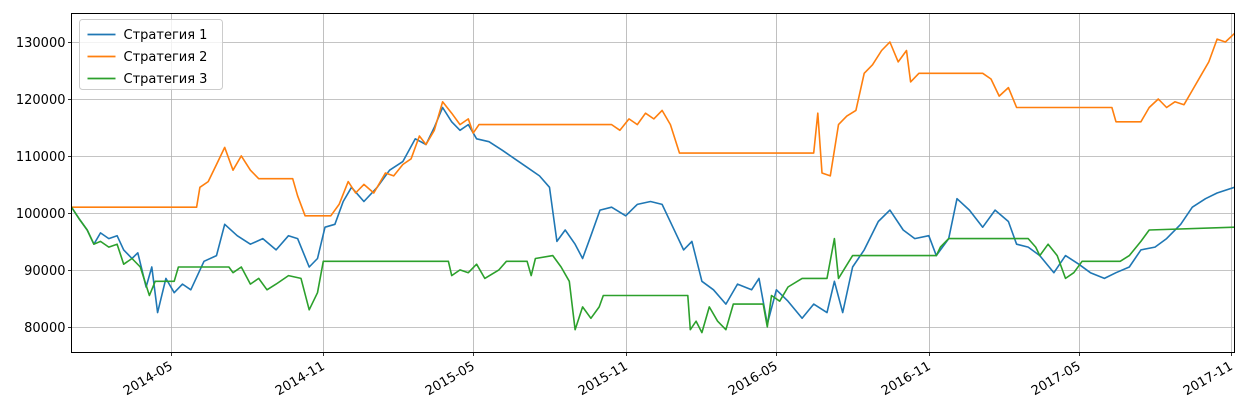 Image resolution: width=1248 pixels, height=414 pixels. What do you see at coordinates (44, 328) in the screenshot?
I see `y-tick-label: 80000` at bounding box center [44, 328].